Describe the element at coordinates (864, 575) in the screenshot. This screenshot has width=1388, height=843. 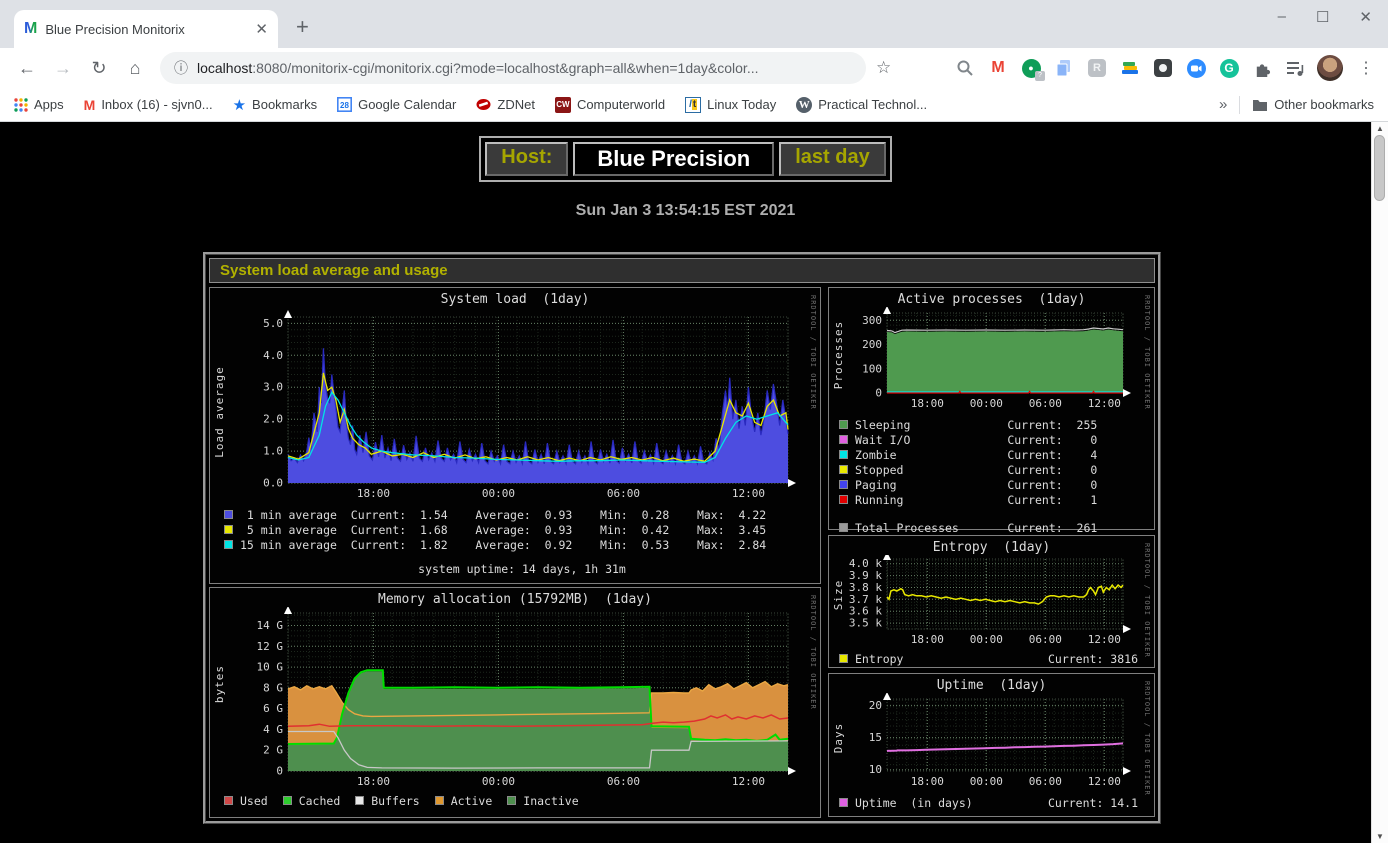
I see `svg-text: 3.9 k` at that location.